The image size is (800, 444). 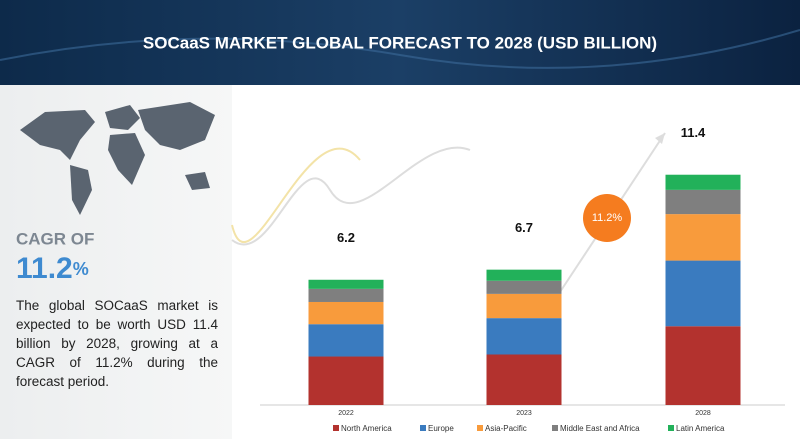 What do you see at coordinates (693, 132) in the screenshot?
I see `total-label: 11.4` at bounding box center [693, 132].